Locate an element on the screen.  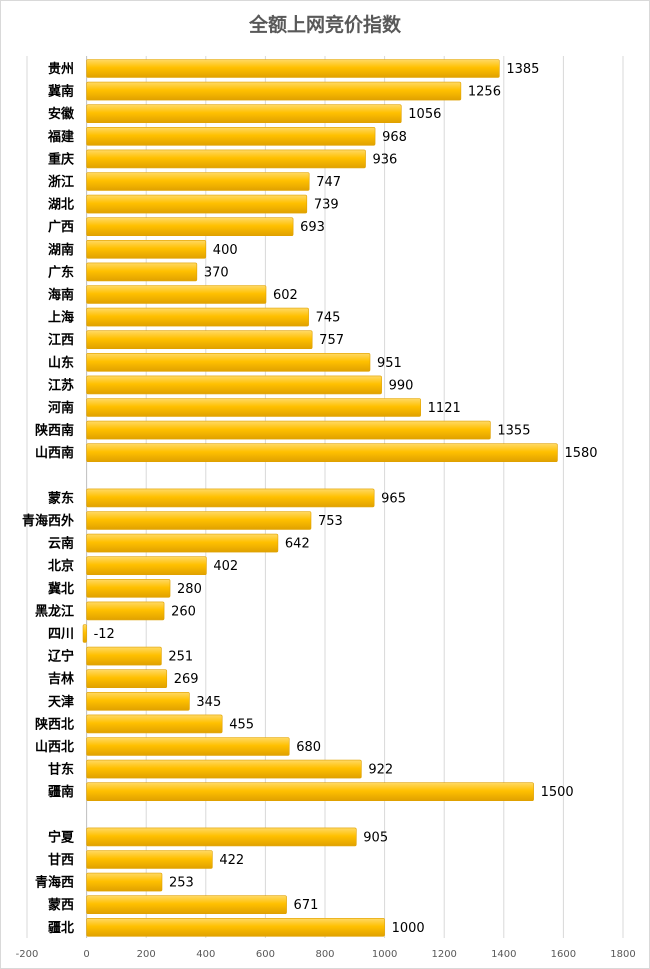
chart-title: 全额上网竞价指数 is located at coordinates (325, 24).